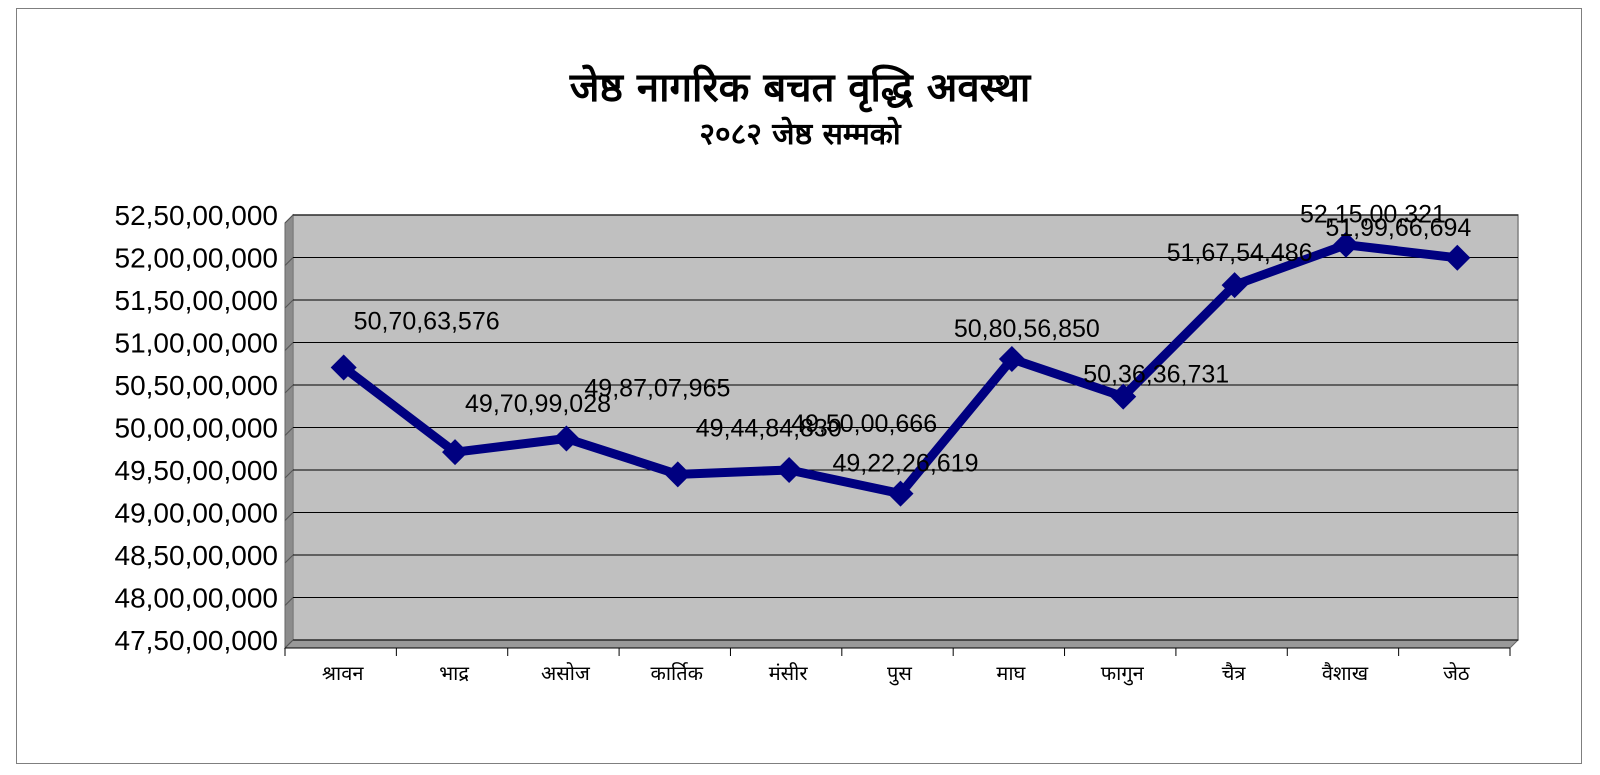  Describe the element at coordinates (864, 424) in the screenshot. I see `data-label: 49,50,00,666` at that location.